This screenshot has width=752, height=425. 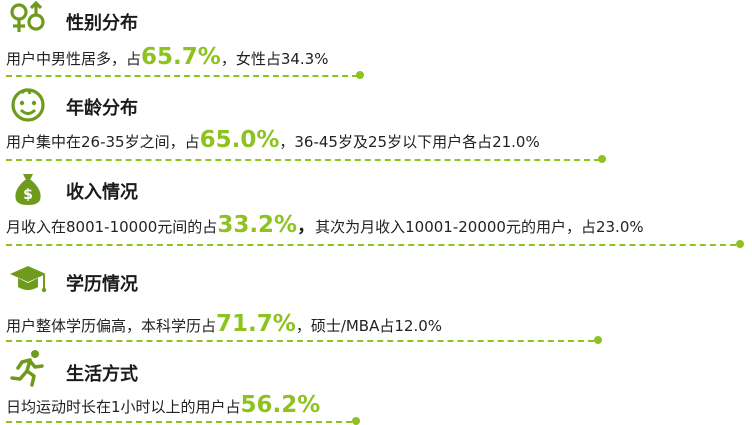 I want to click on section-description: 日均运动时长在1小时以上的用户占56.2%, so click(x=163, y=405).